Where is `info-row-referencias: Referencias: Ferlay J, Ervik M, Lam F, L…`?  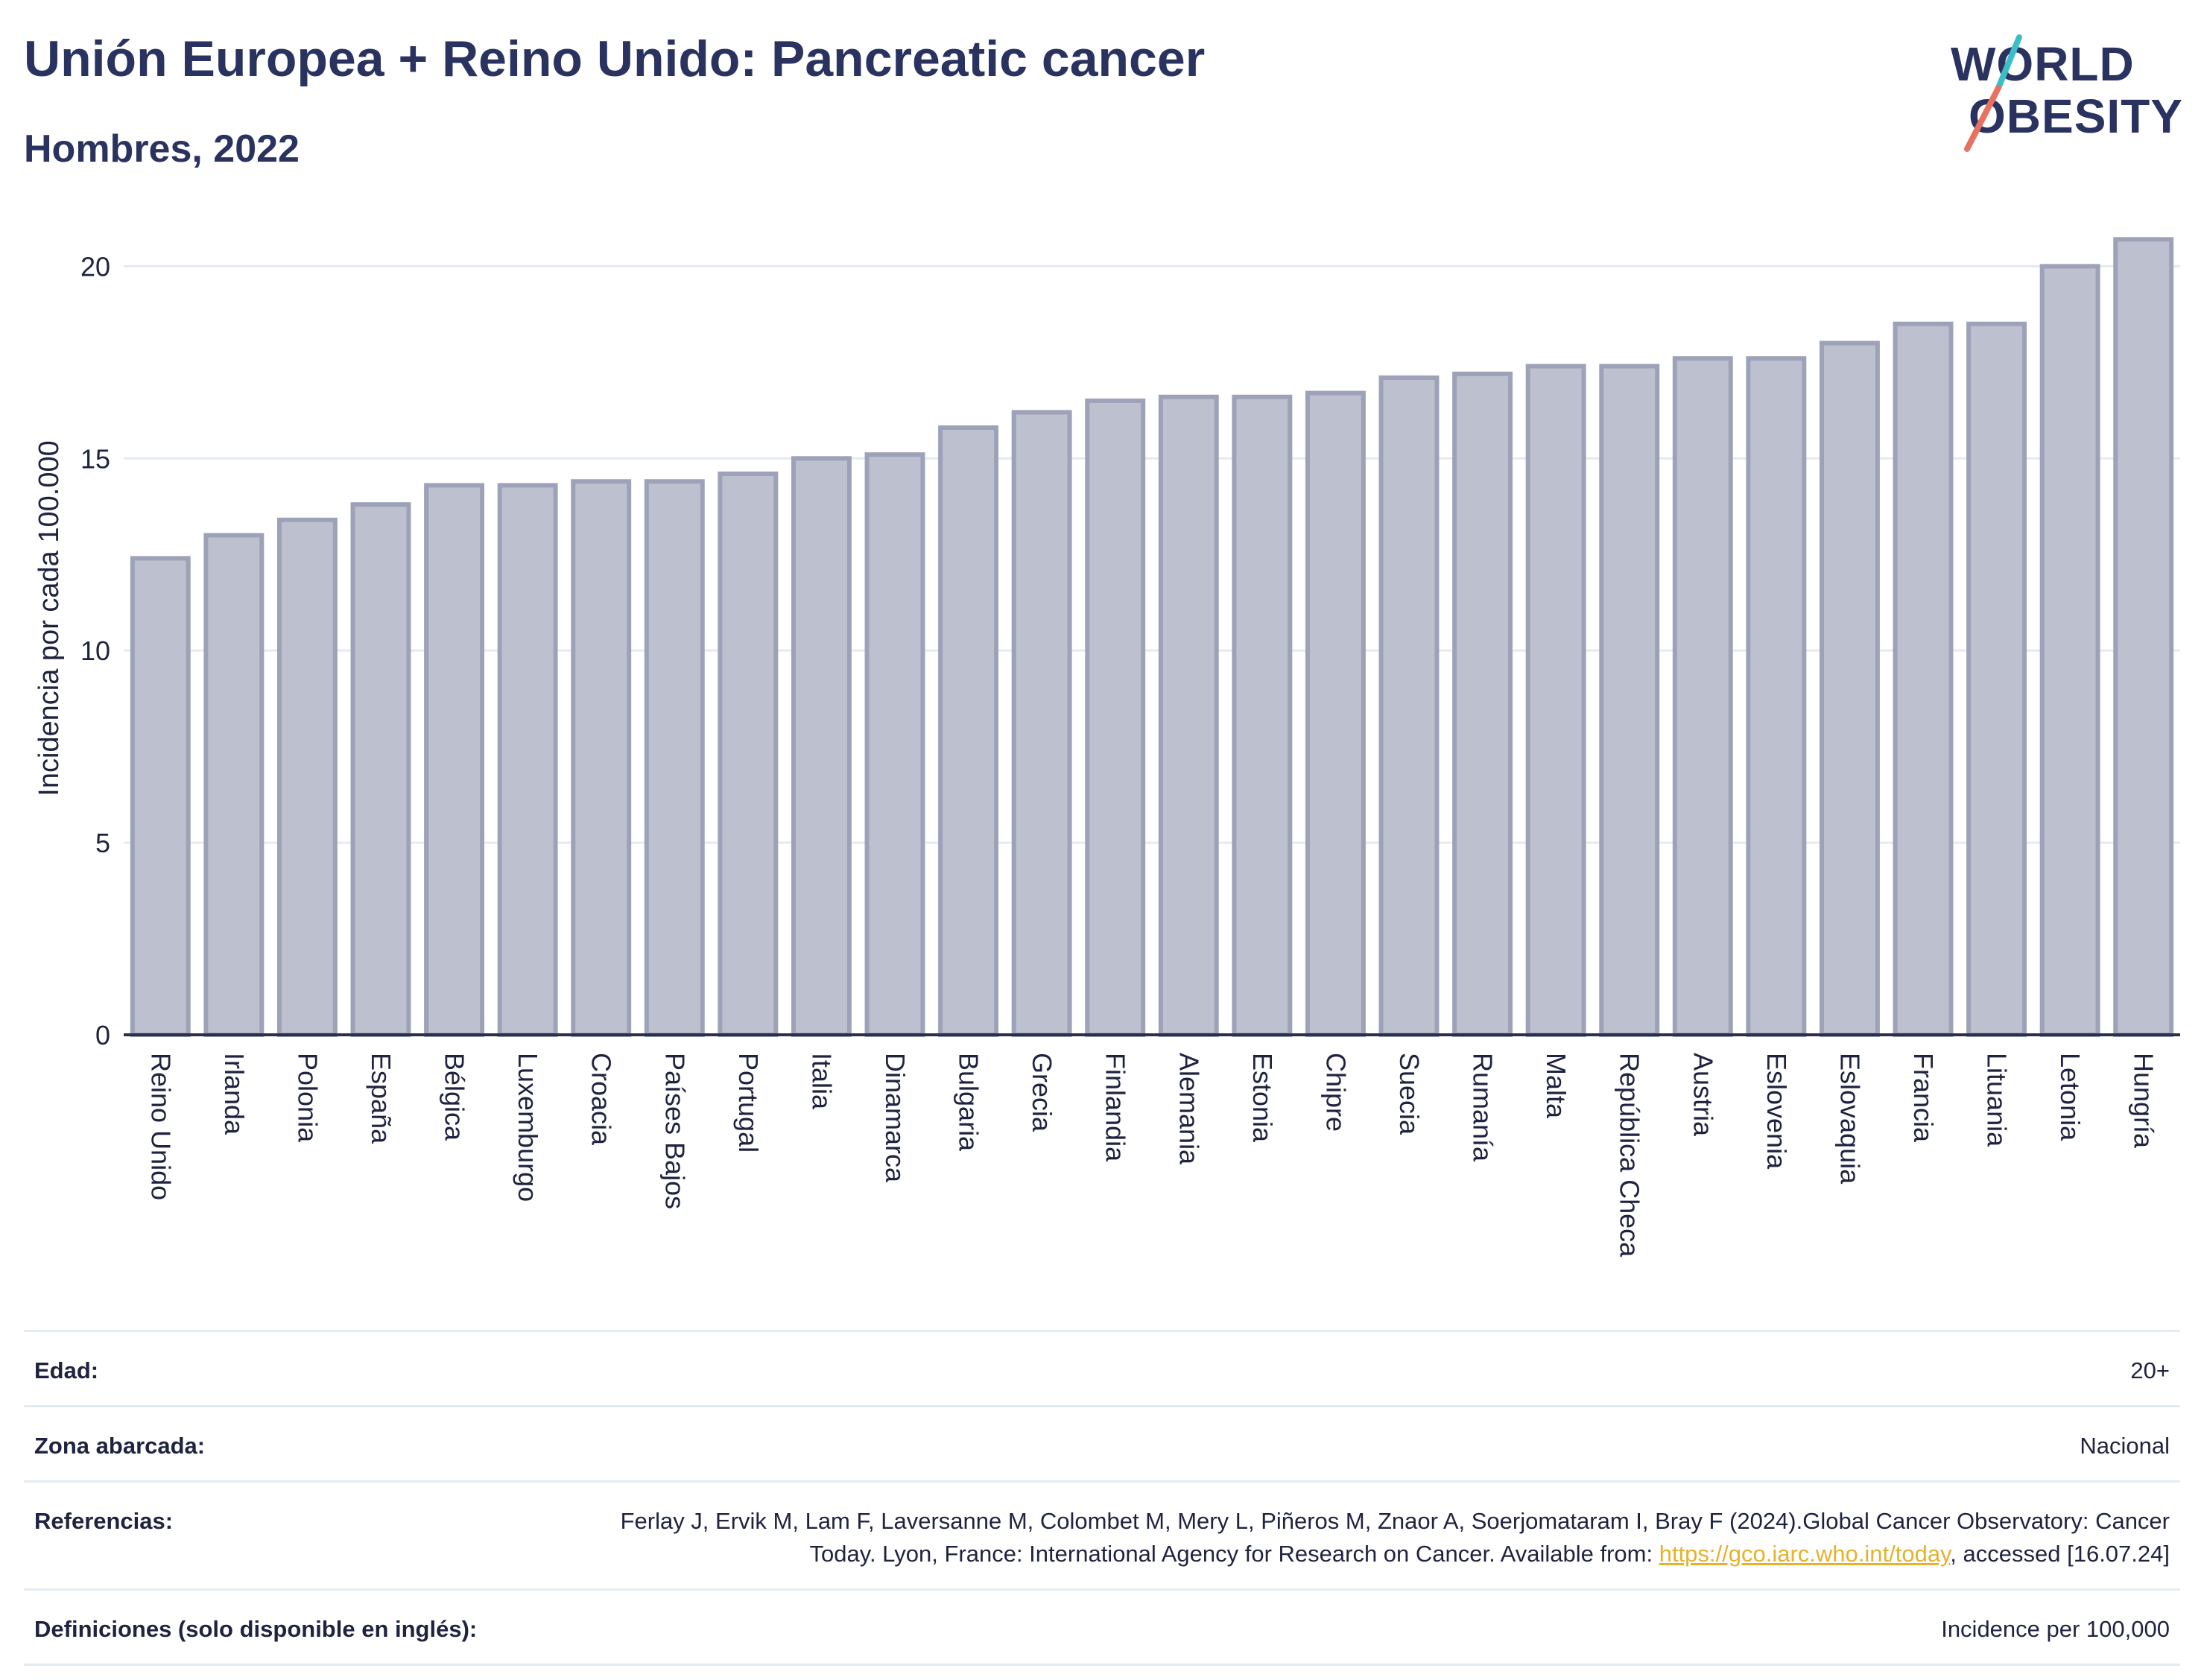
info-row-referencias: Referencias: Ferlay J, Ervik M, Lam F, L… is located at coordinates (1102, 1534).